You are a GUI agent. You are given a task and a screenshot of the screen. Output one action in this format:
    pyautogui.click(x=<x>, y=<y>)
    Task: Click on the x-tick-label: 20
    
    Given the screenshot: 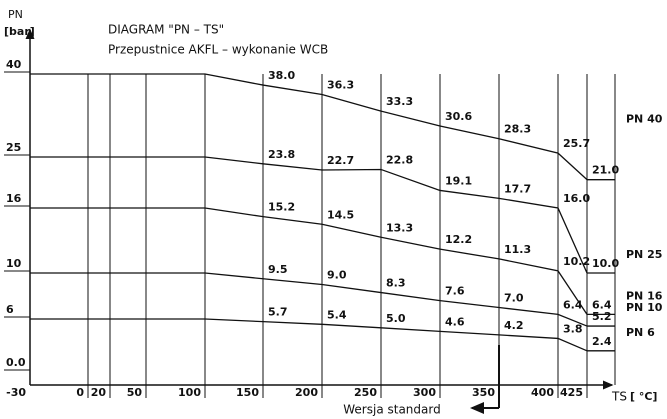 What is the action you would take?
    pyautogui.click(x=99, y=392)
    